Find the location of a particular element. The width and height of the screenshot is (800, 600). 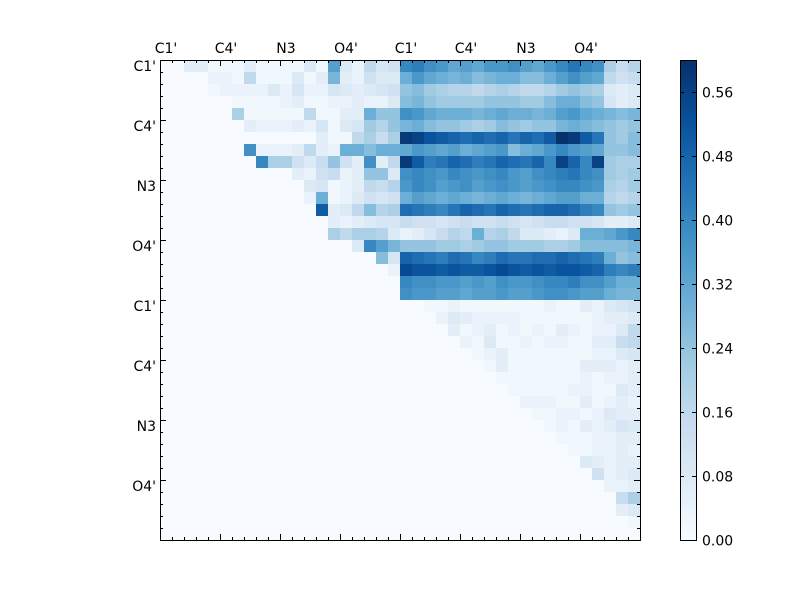

colorbar-tick-label: 0.00 is located at coordinates (717, 542).